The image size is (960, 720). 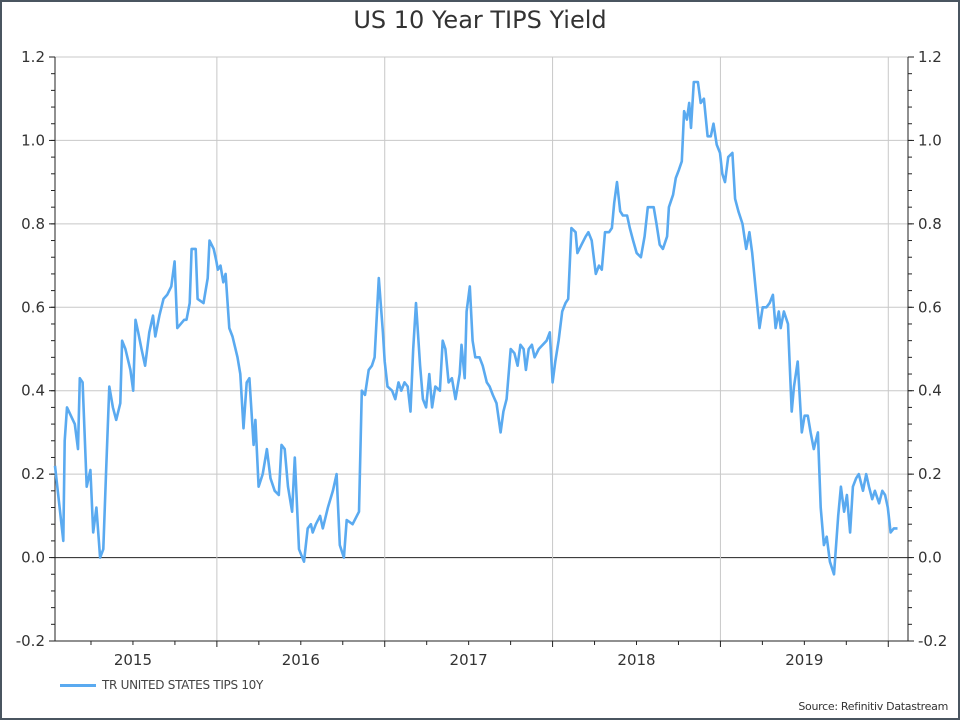 I want to click on y-tick-label-right: 0.0, so click(x=930, y=558).